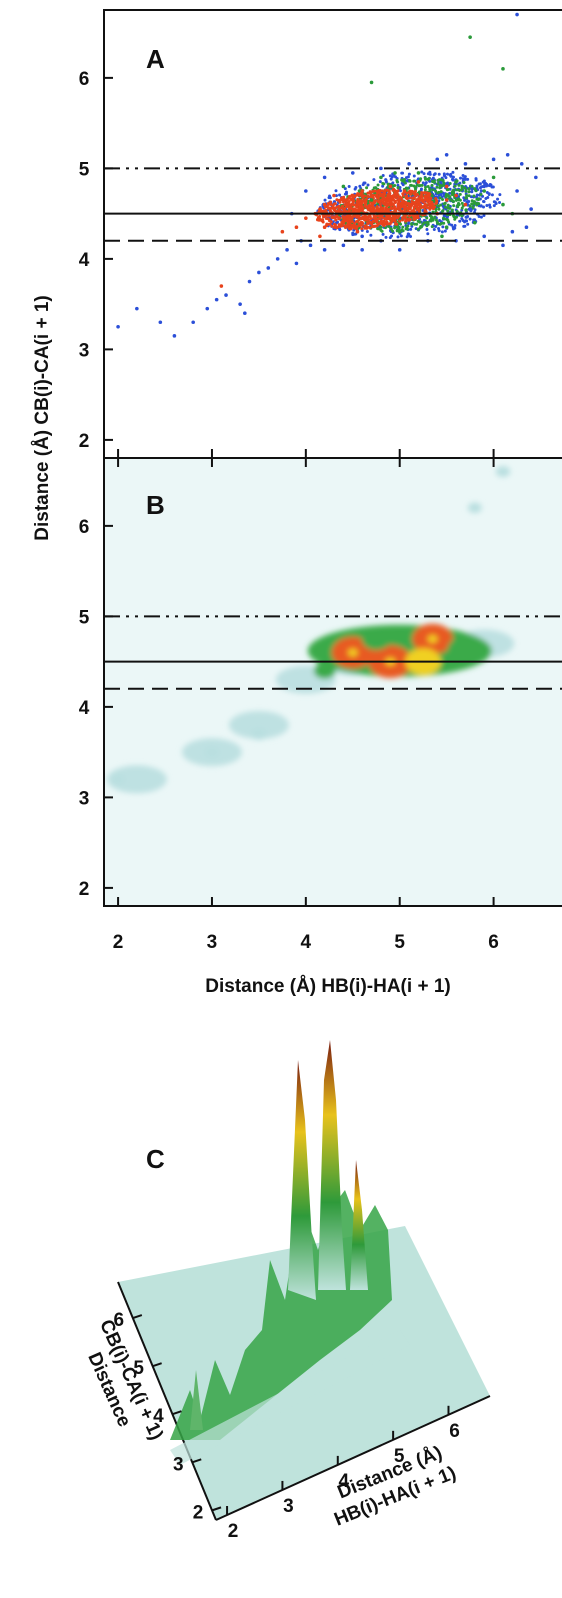 The width and height of the screenshot is (562, 1598). What do you see at coordinates (84, 527) in the screenshot?
I see `panel-b-ytick-label: 6` at bounding box center [84, 527].